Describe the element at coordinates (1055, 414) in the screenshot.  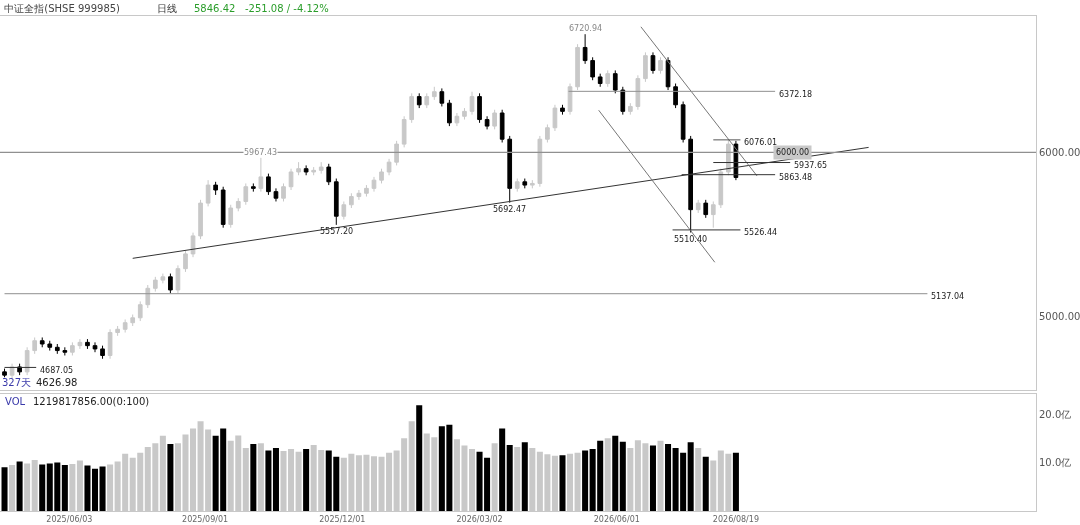
I see `y-tick-label: 20.0亿` at that location.